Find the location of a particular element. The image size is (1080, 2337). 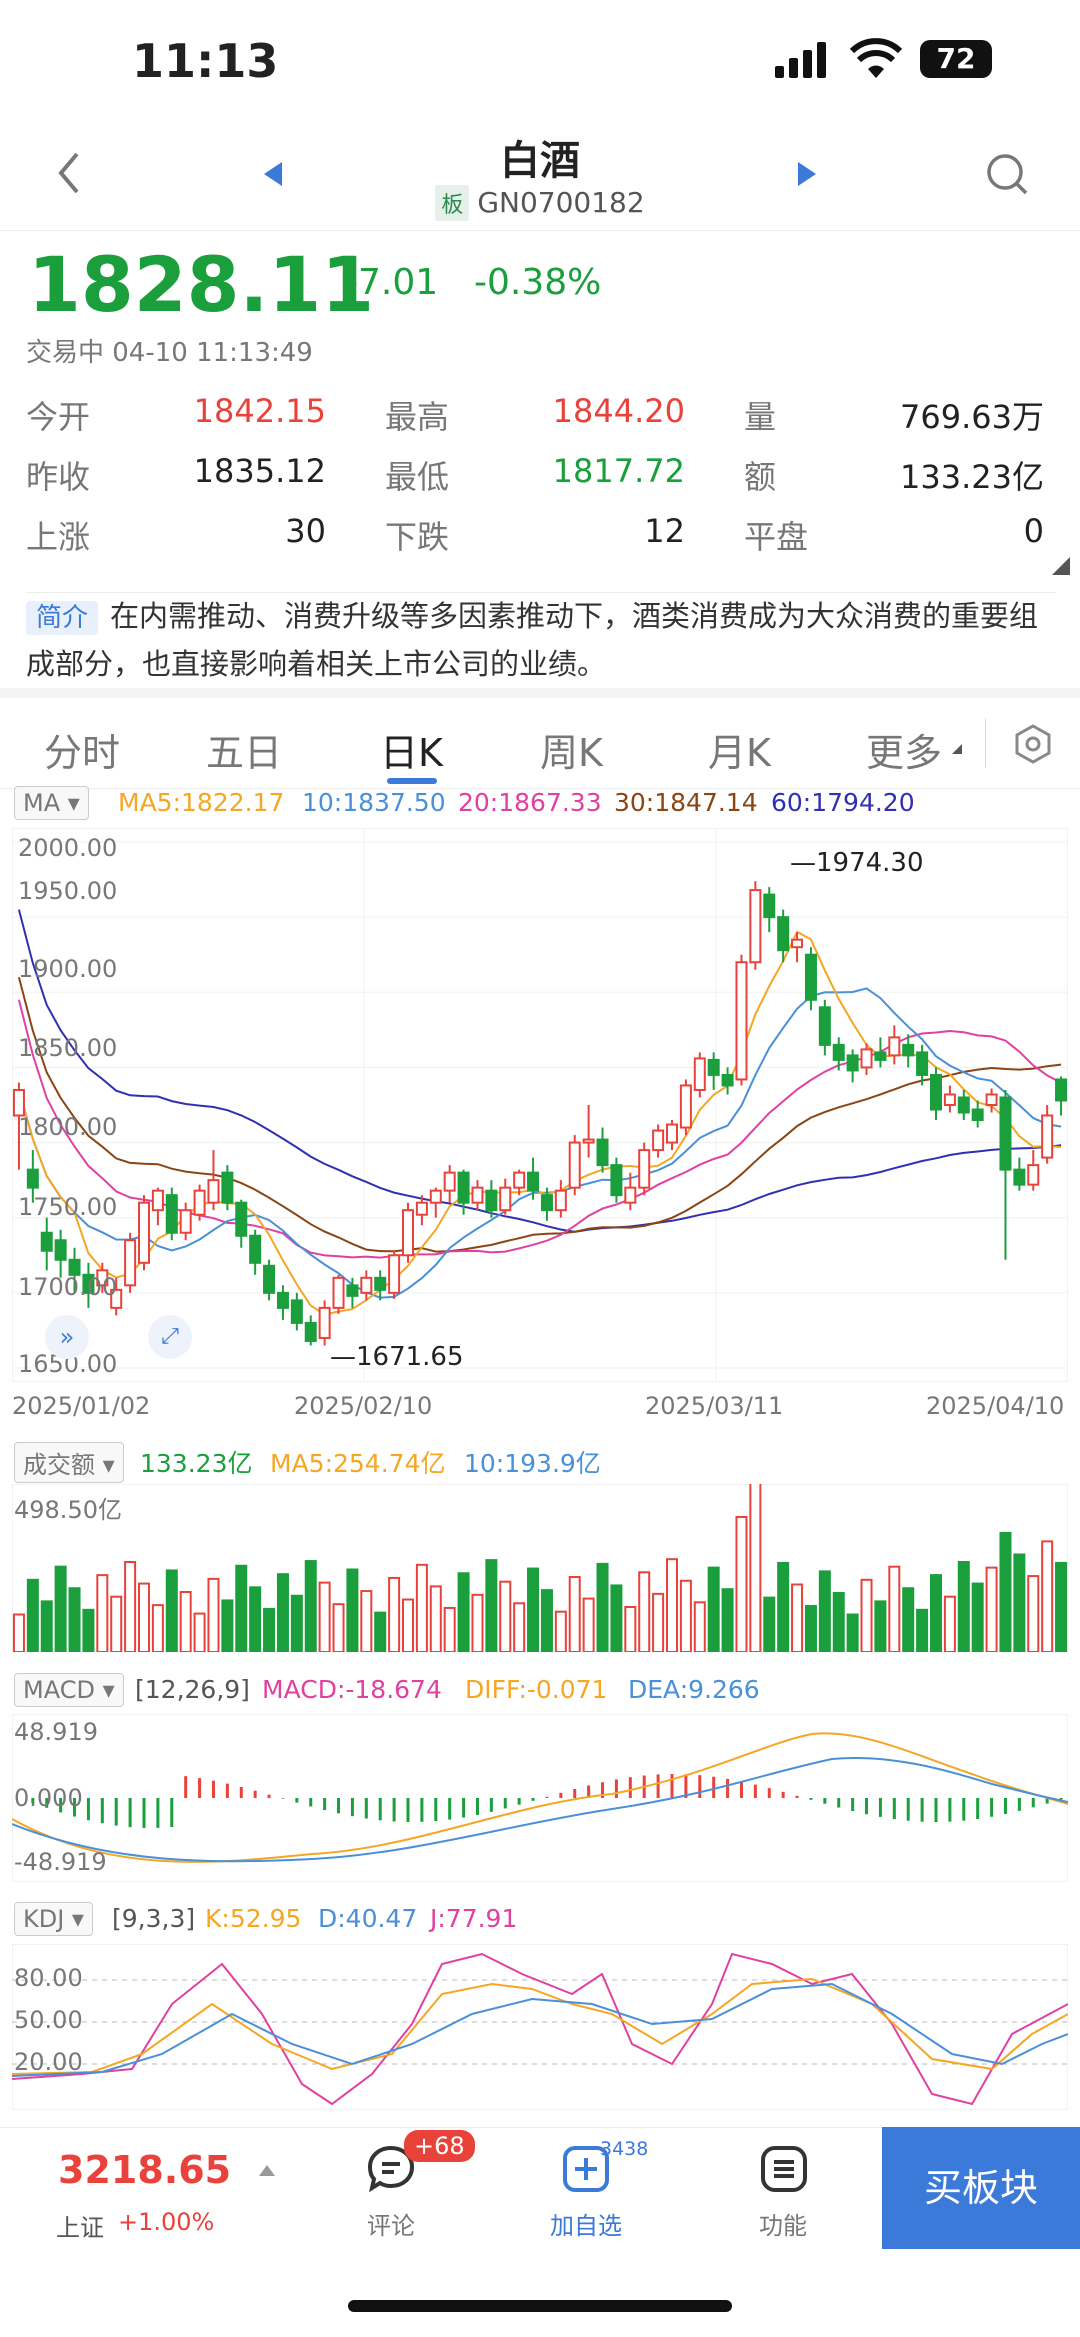

index-change: +1.00% is located at coordinates (166, 2222).